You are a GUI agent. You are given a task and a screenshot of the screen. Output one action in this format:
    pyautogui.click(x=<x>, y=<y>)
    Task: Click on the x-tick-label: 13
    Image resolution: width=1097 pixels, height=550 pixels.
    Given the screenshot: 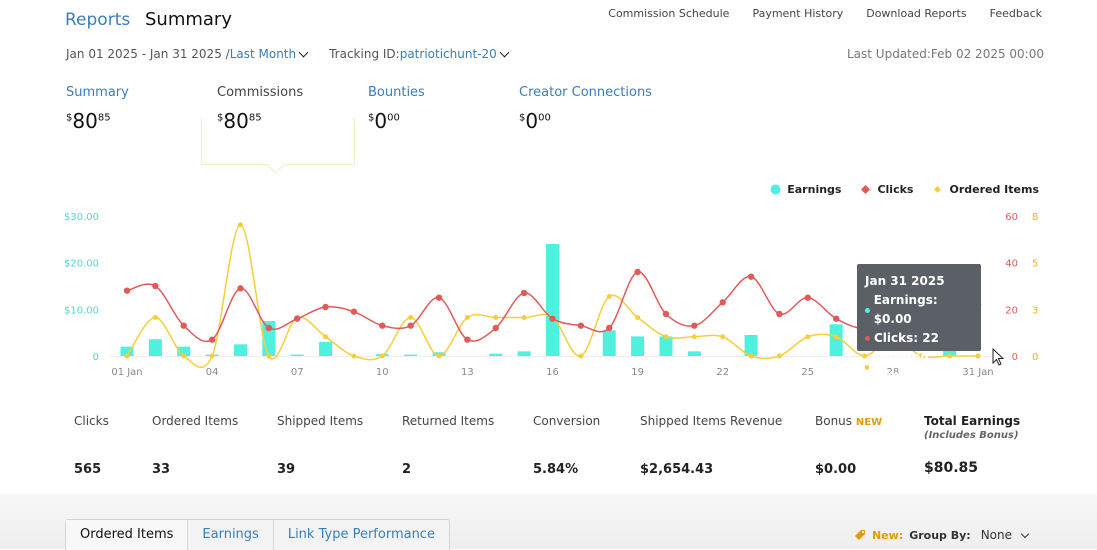 What is the action you would take?
    pyautogui.click(x=467, y=372)
    